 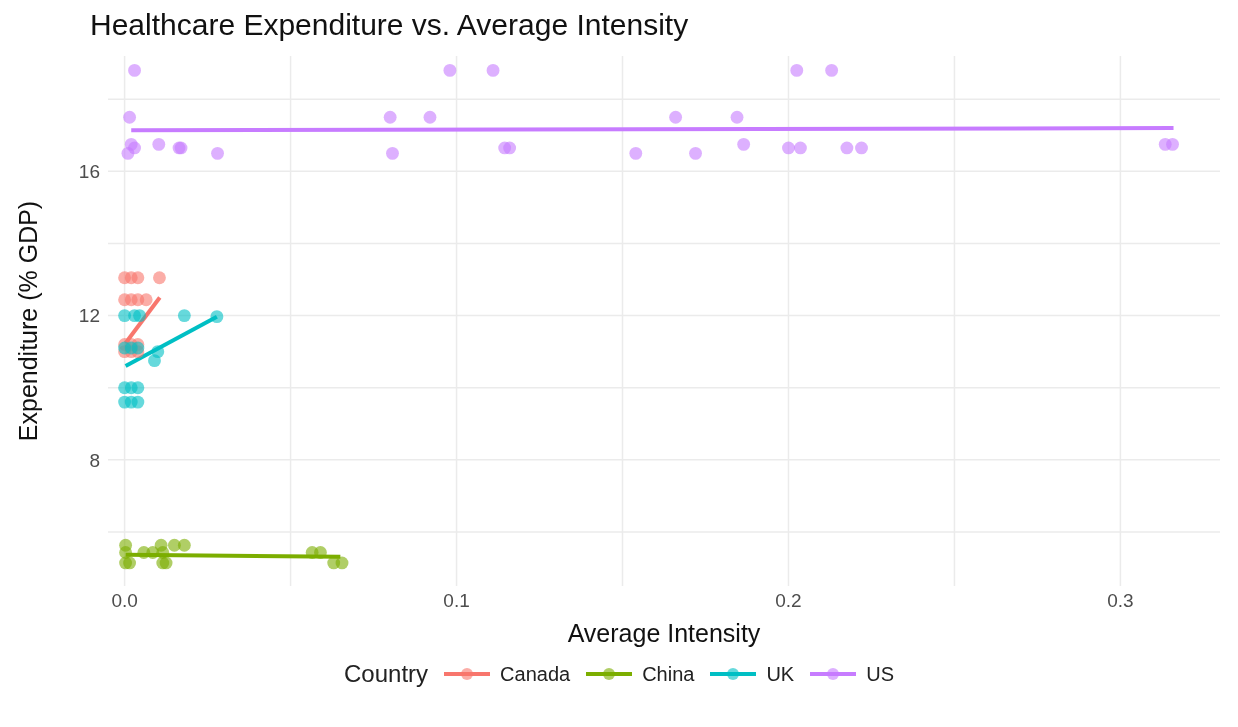 What do you see at coordinates (89, 172) in the screenshot?
I see `y-tick-label: 16` at bounding box center [89, 172].